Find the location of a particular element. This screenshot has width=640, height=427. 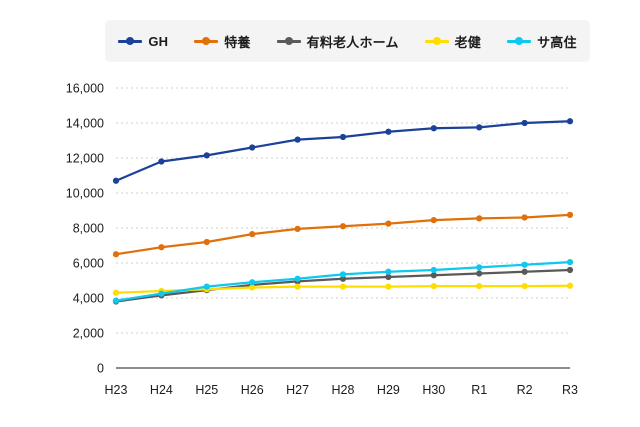

x-tick-label: H23 is located at coordinates (116, 390).